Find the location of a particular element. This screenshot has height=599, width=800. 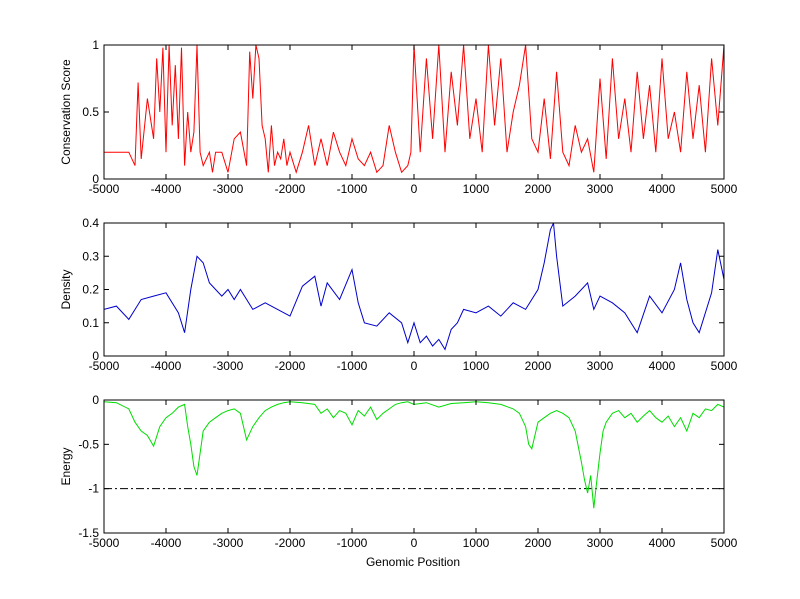

density-y-tick-label: 0.1 is located at coordinates (90, 323).